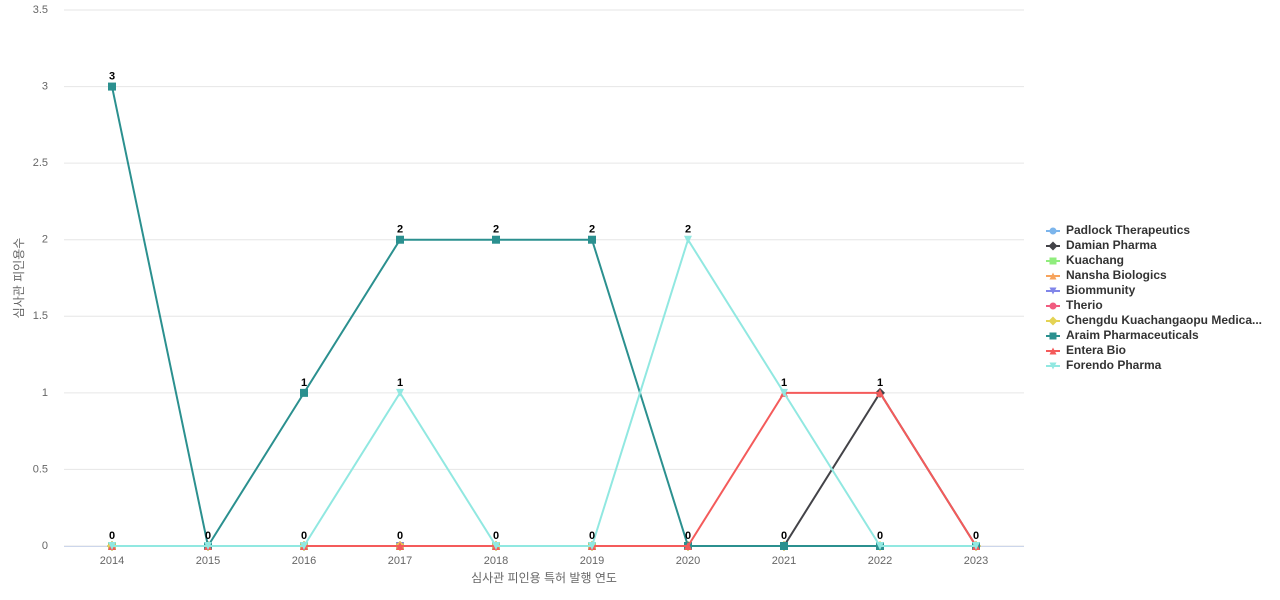  What do you see at coordinates (880, 561) in the screenshot?
I see `x-tick-label: 2022` at bounding box center [880, 561].